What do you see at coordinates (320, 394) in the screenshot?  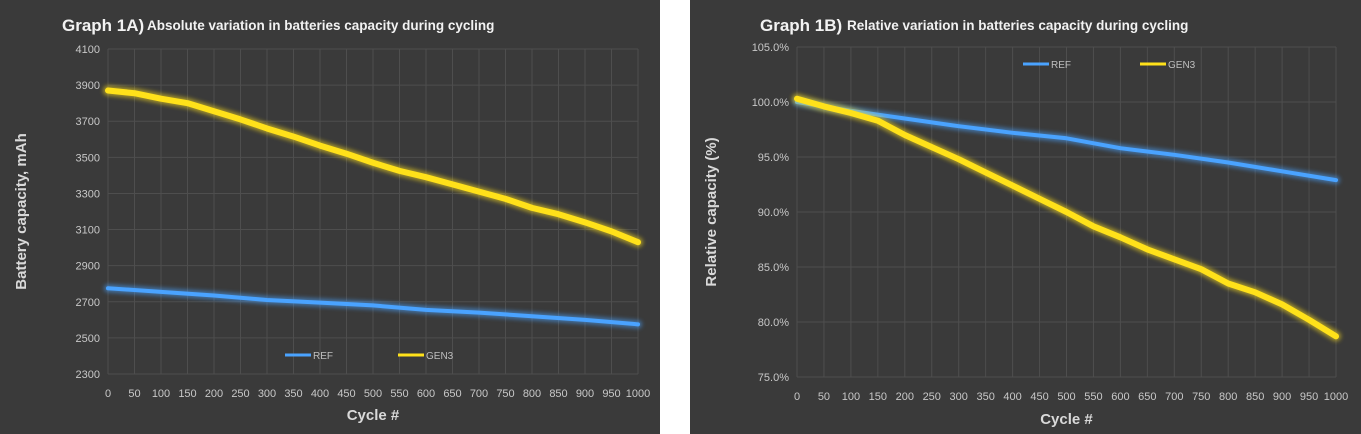 I see `x-tick-label: 400` at bounding box center [320, 394].